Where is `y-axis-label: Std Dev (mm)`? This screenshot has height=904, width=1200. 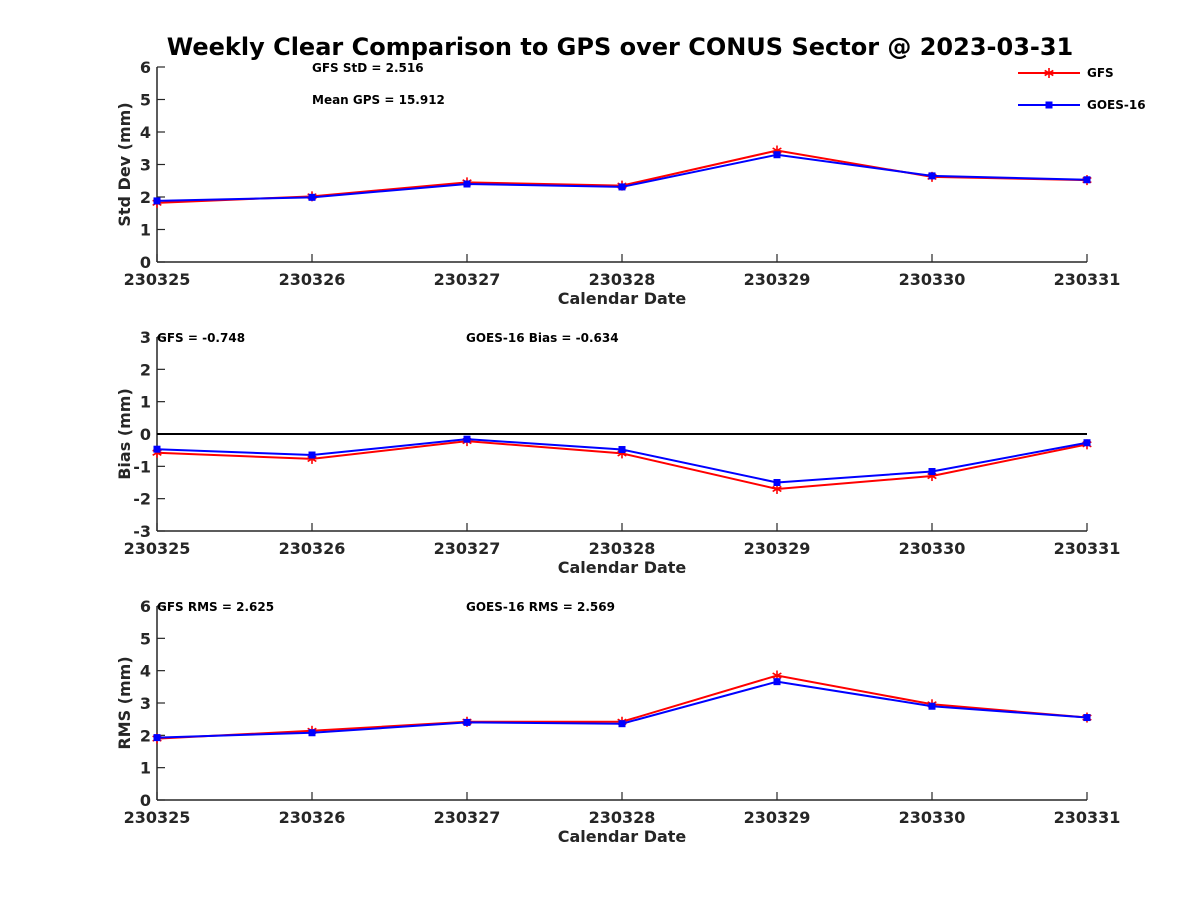
y-axis-label: Std Dev (mm) is located at coordinates (124, 164).